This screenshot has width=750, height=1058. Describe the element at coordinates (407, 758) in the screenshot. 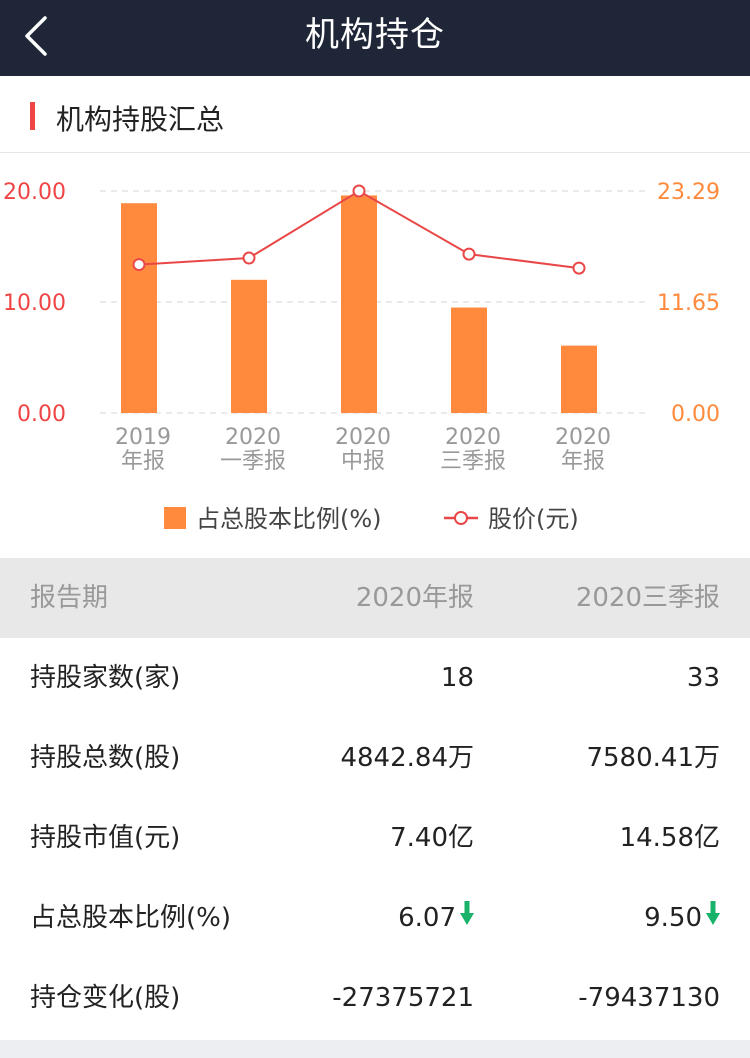

I see `row-value-col1: 4842.84万` at that location.